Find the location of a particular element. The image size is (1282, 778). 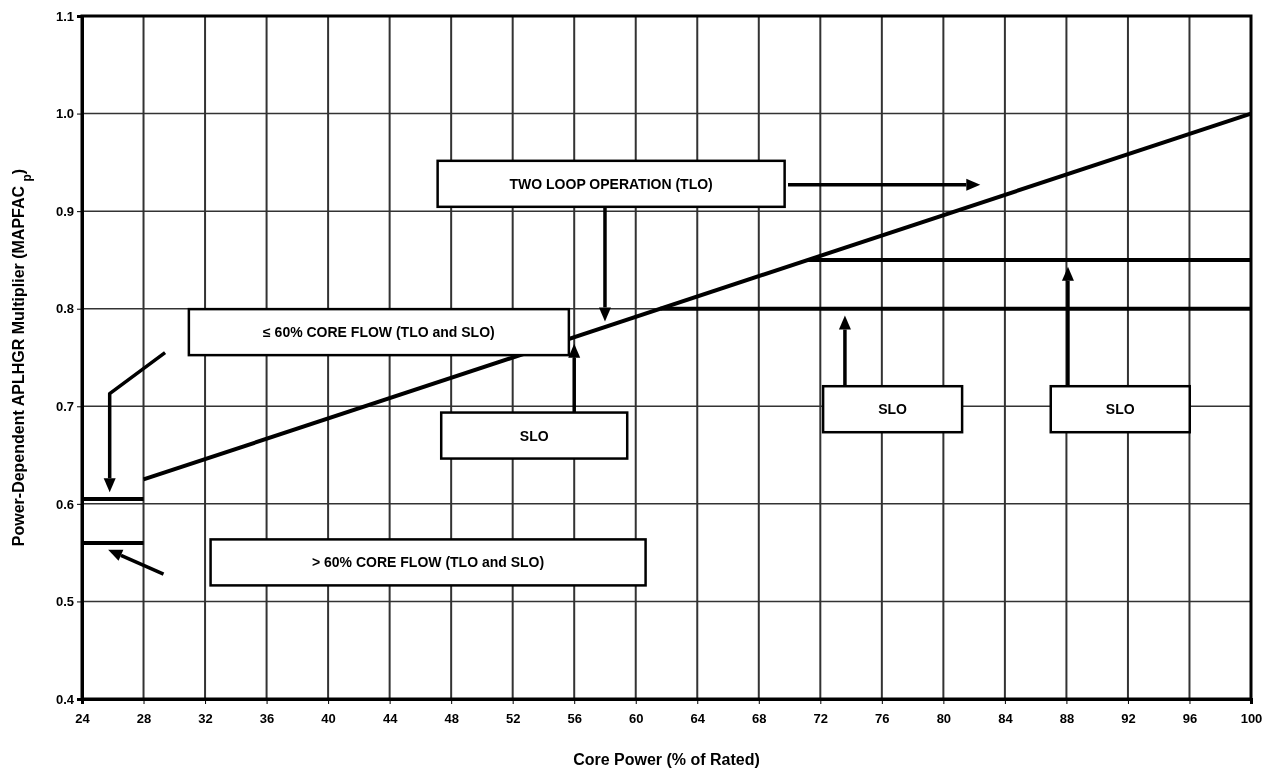

x-tick-label: 40 is located at coordinates (328, 718).